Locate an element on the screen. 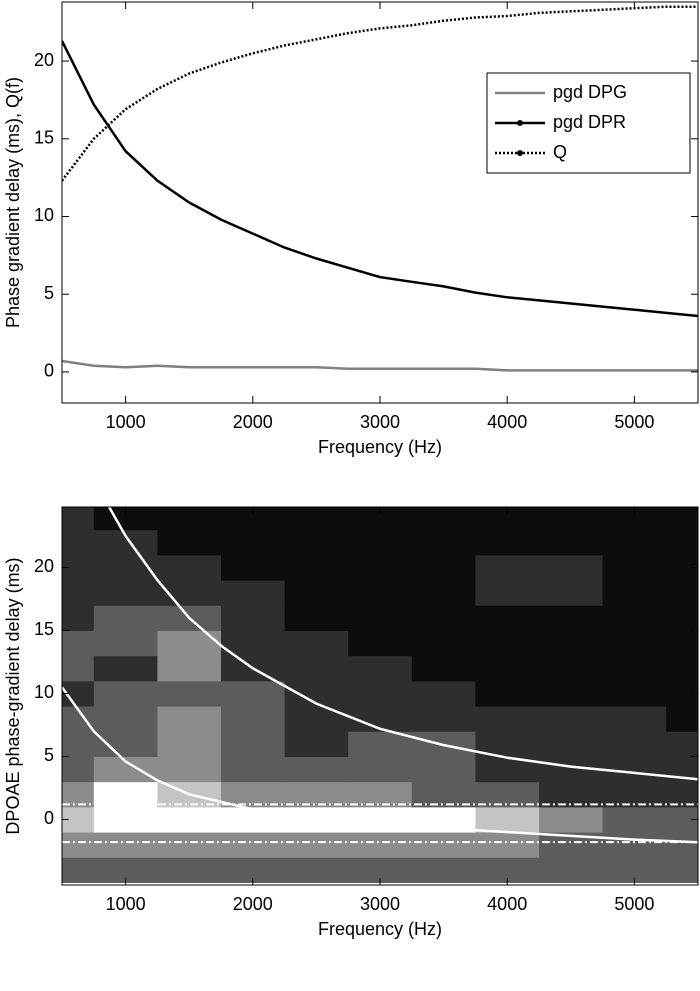 The height and width of the screenshot is (991, 700). legend-label: Q is located at coordinates (560, 152).